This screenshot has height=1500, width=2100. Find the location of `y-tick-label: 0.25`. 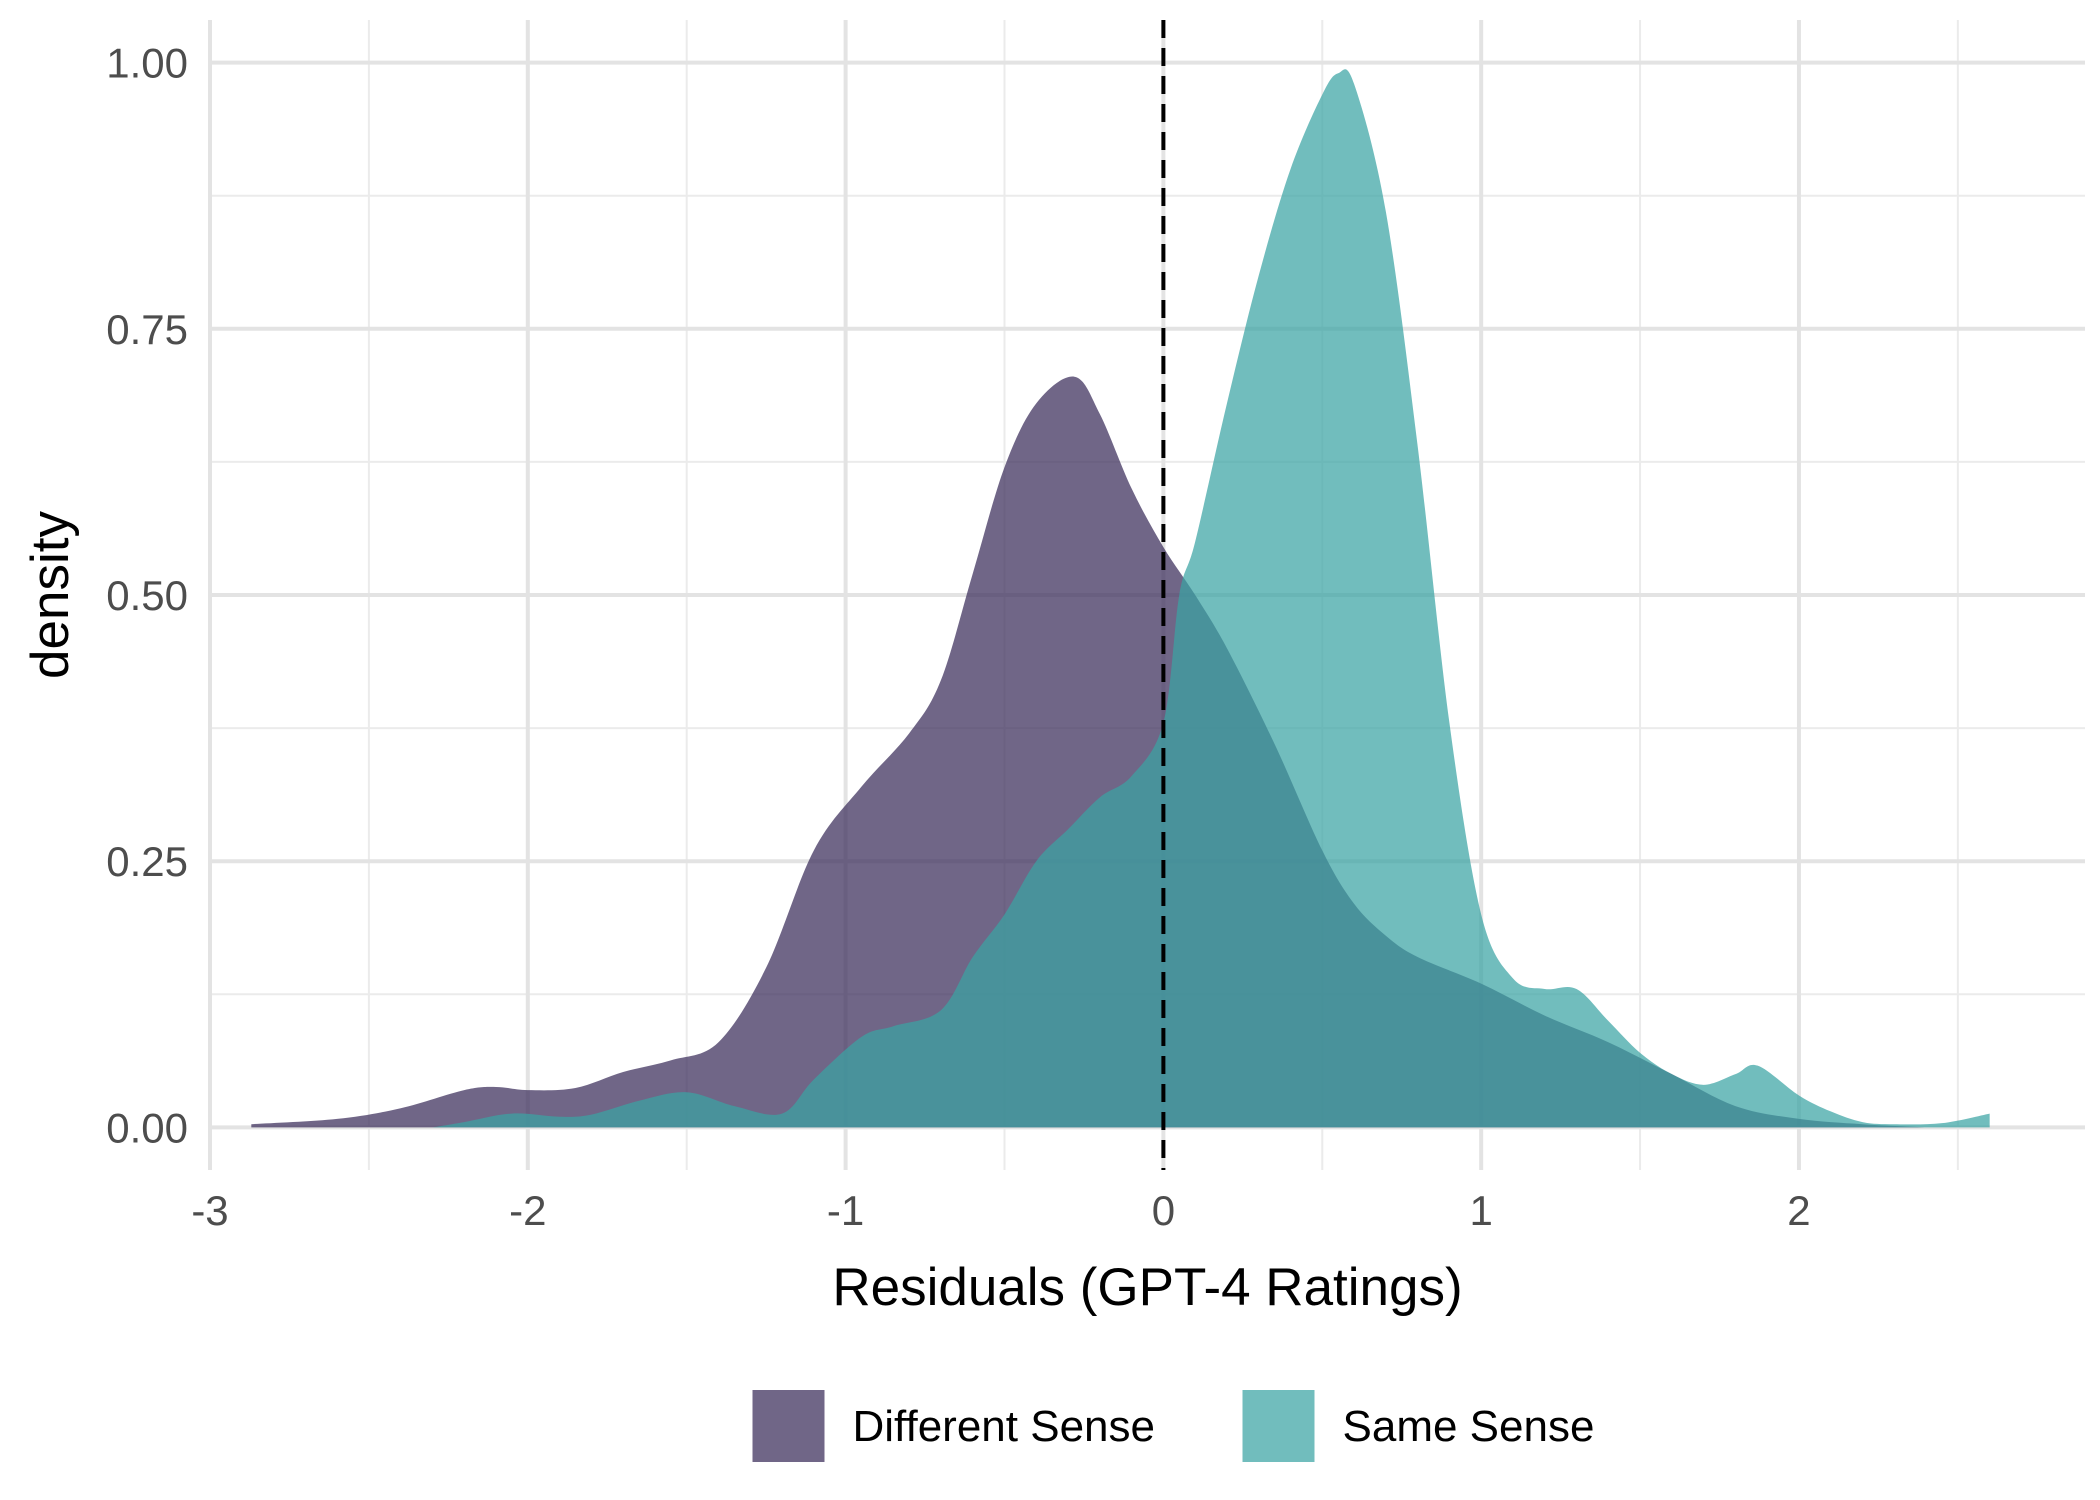

y-tick-label: 0.25 is located at coordinates (147, 861).